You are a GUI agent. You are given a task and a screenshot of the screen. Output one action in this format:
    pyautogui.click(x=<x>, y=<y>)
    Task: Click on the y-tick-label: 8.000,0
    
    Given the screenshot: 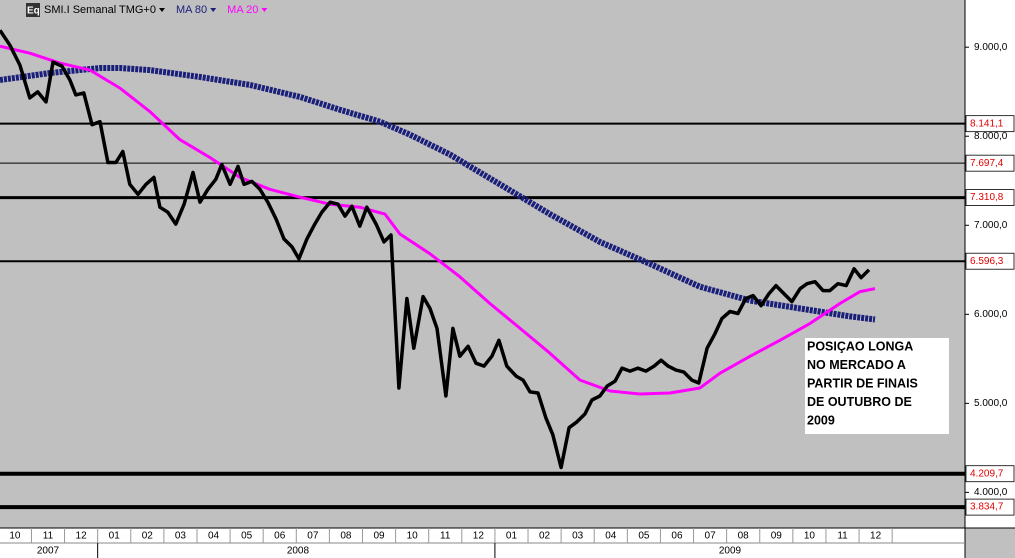 What is the action you would take?
    pyautogui.click(x=991, y=136)
    